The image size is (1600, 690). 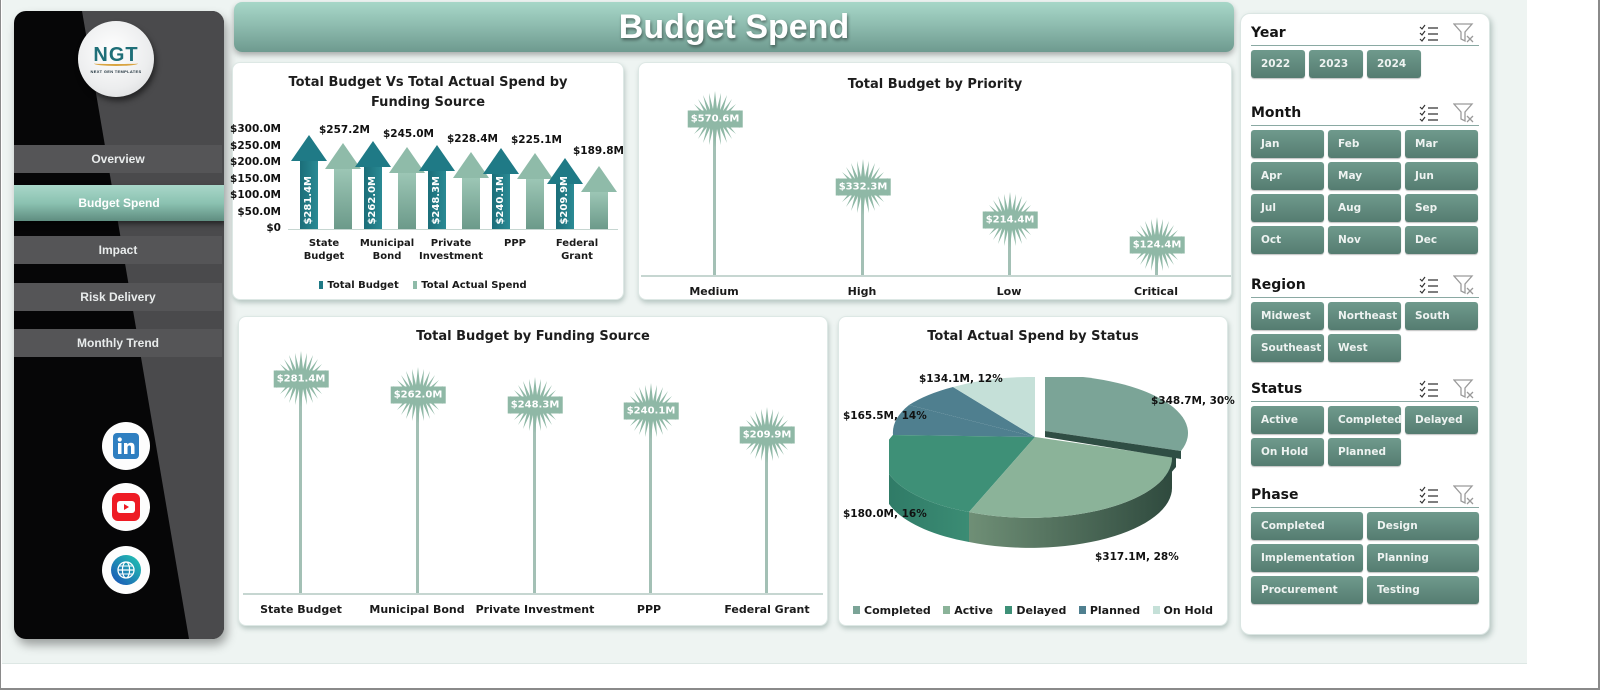 What do you see at coordinates (324, 250) in the screenshot?
I see `x-category: State Budget` at bounding box center [324, 250].